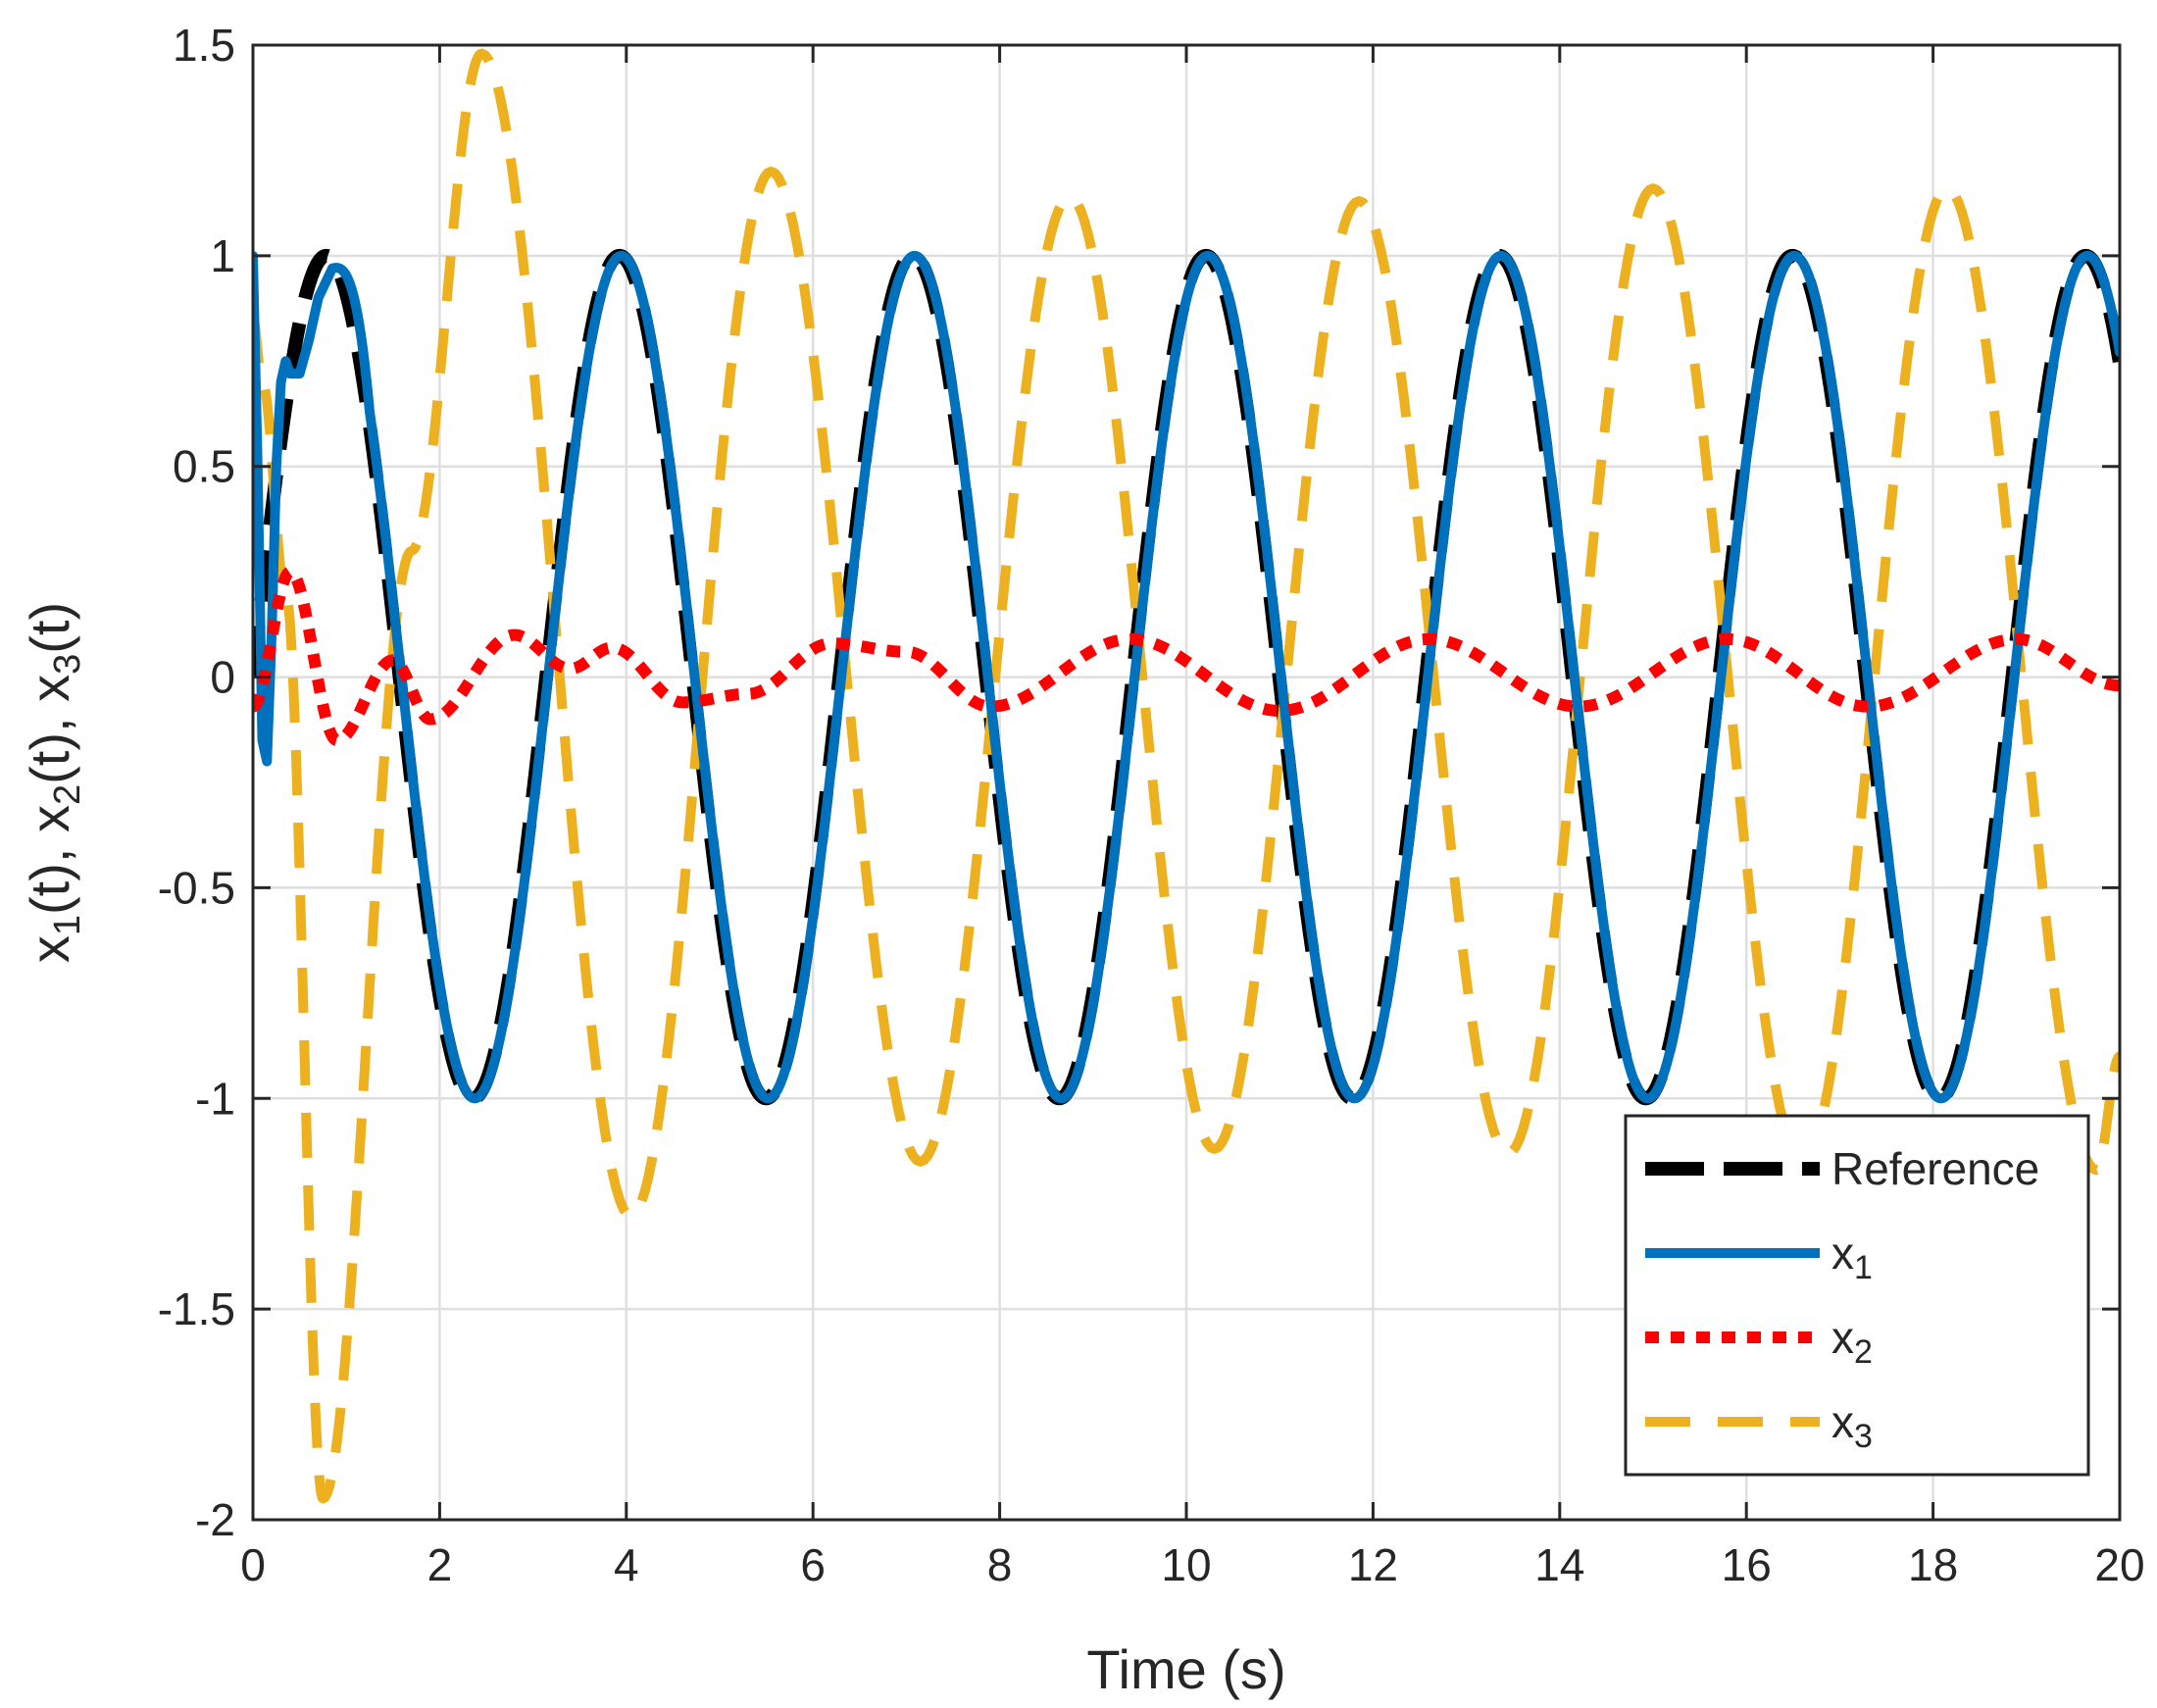  Describe the element at coordinates (1863, 1267) in the screenshot. I see `legend-label-subscript: 1` at that location.